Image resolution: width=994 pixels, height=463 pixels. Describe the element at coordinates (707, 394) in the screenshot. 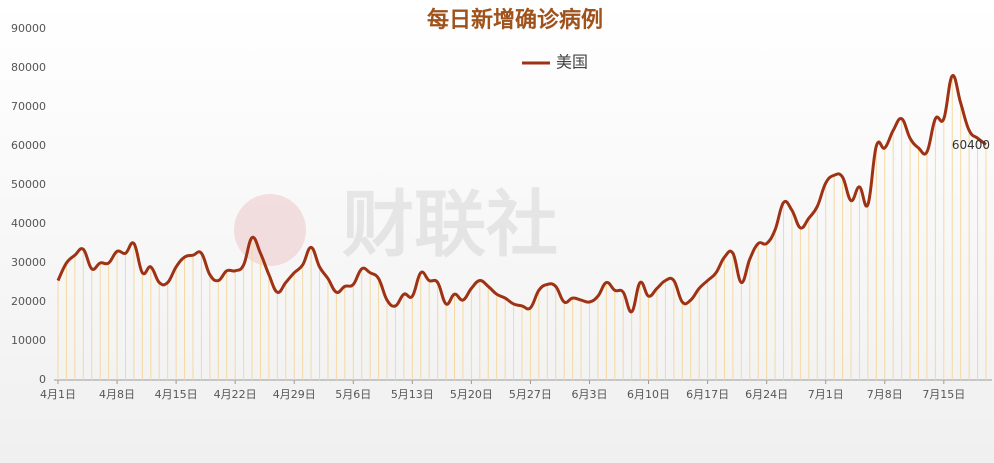

I see `x-tick-label: 6月17日` at that location.